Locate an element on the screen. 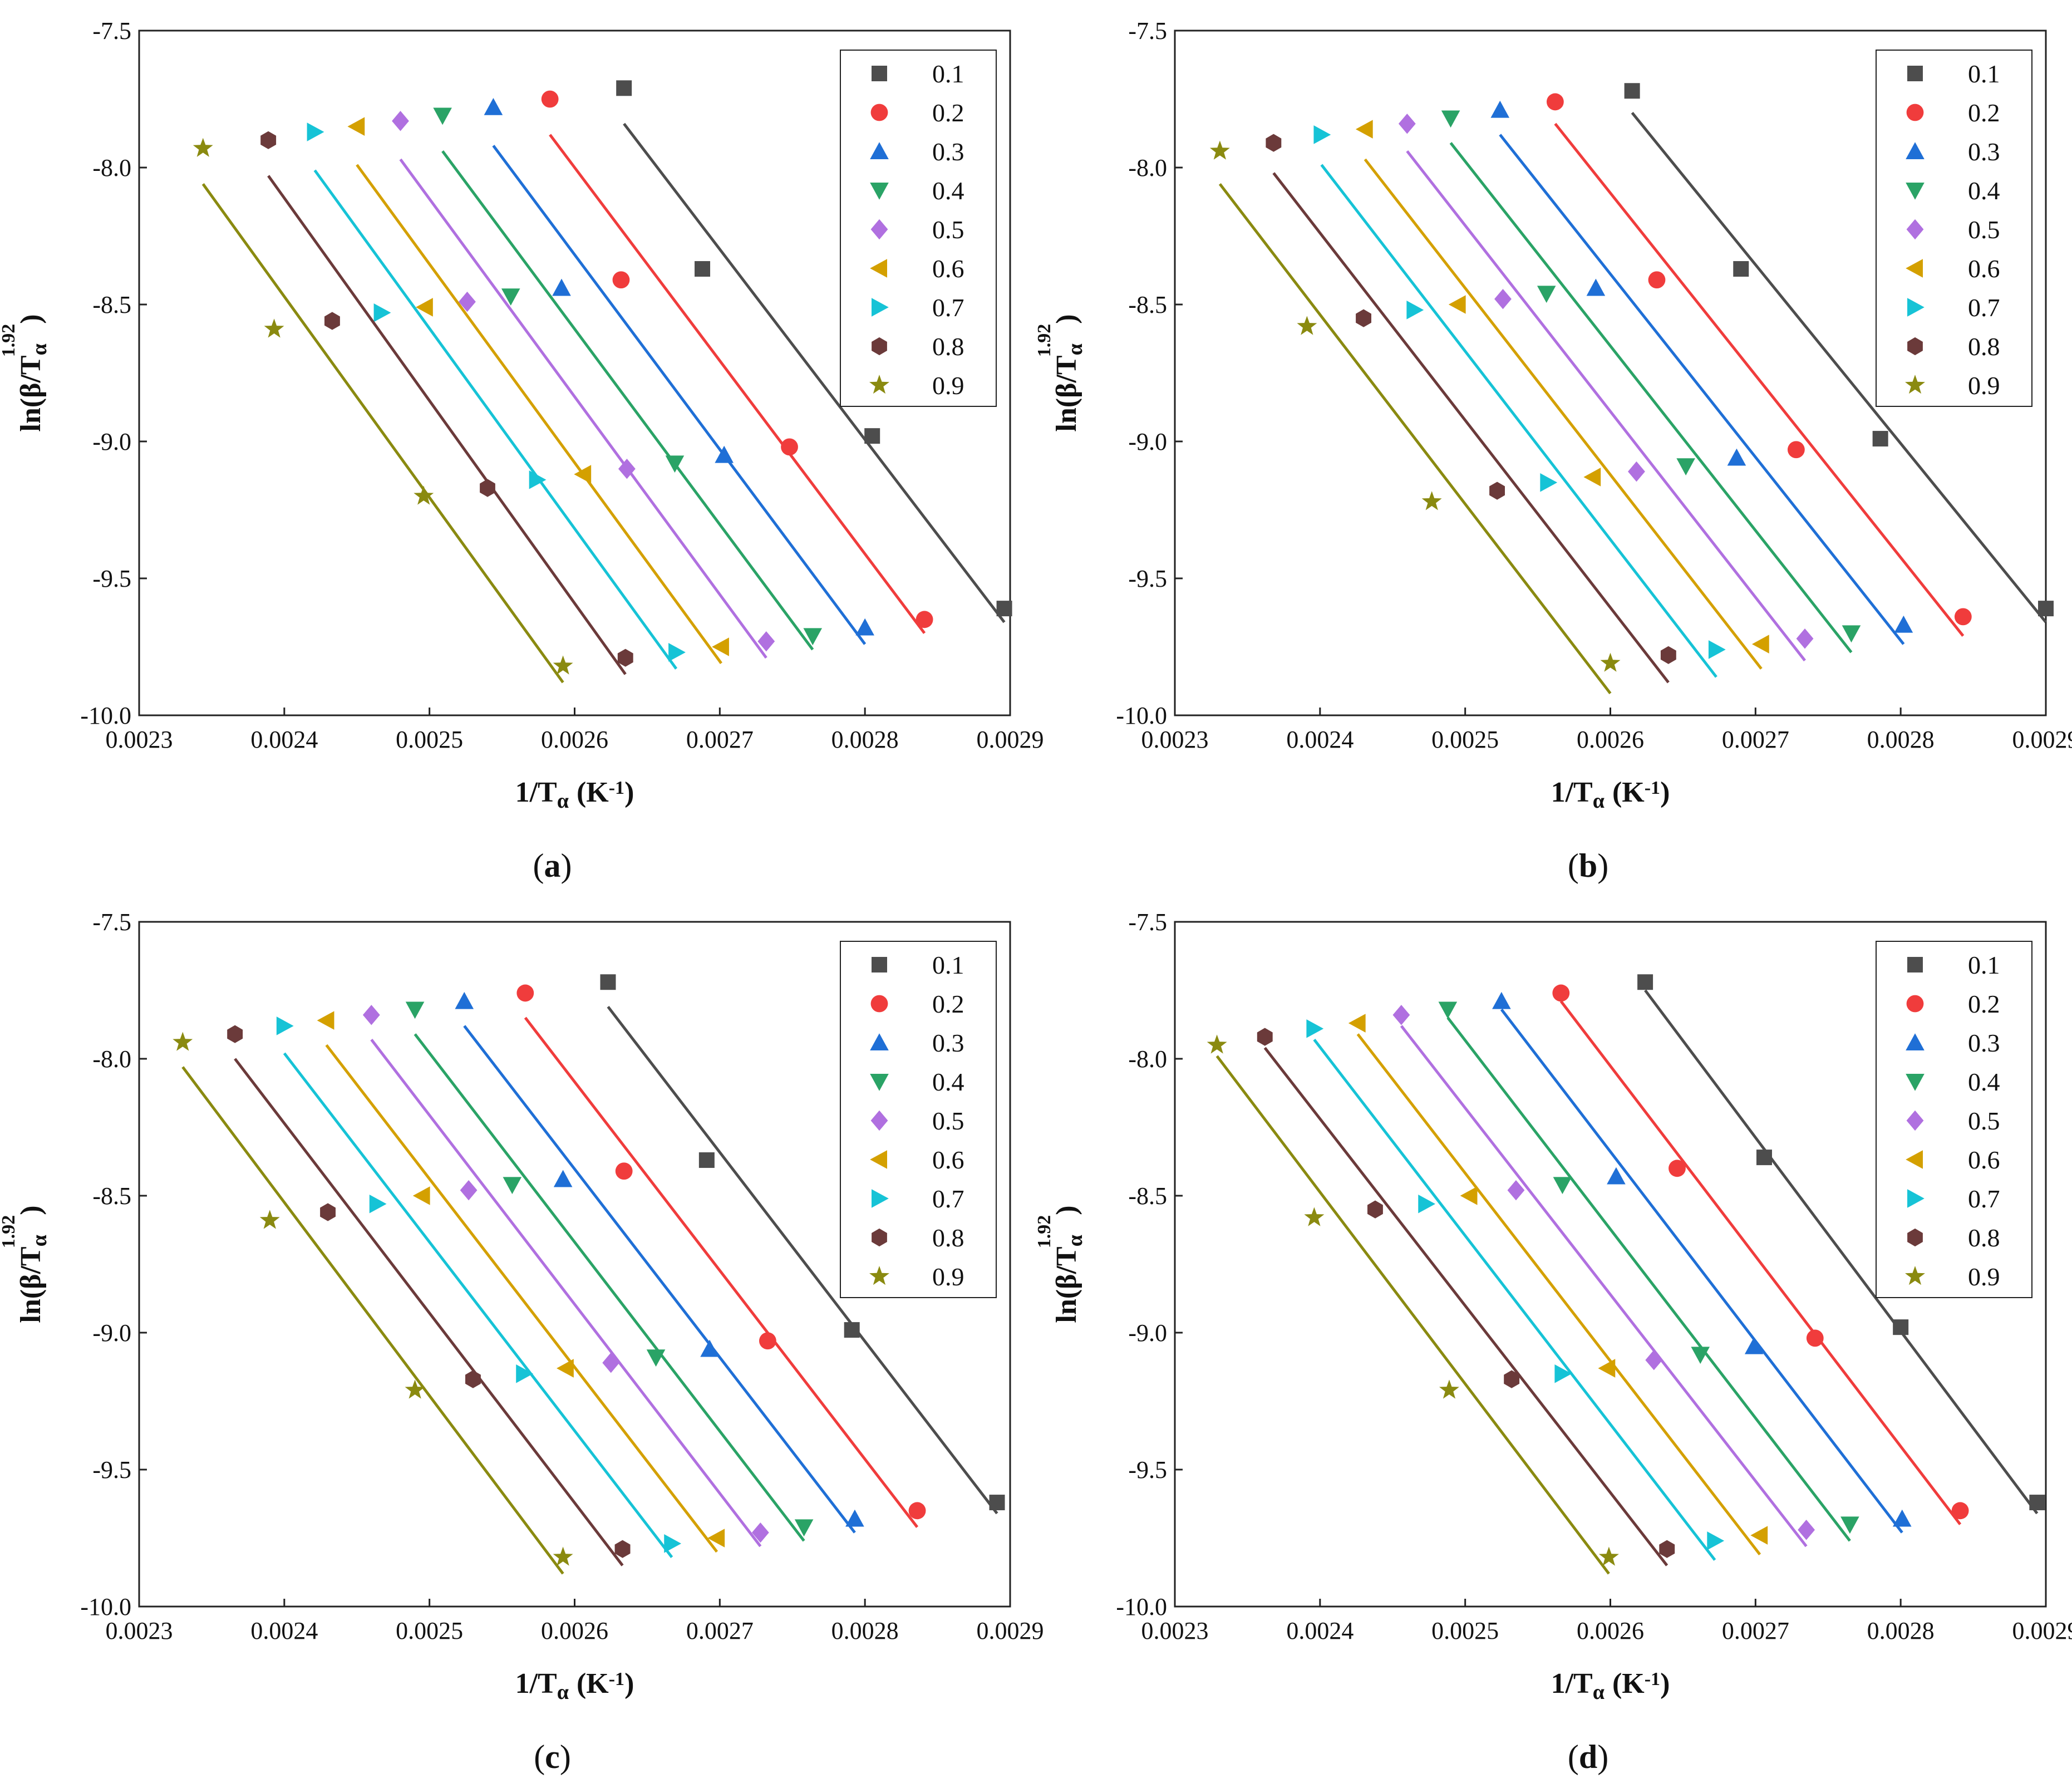 The image size is (2072, 1783). series-0.9 is located at coordinates (1413, 1304).